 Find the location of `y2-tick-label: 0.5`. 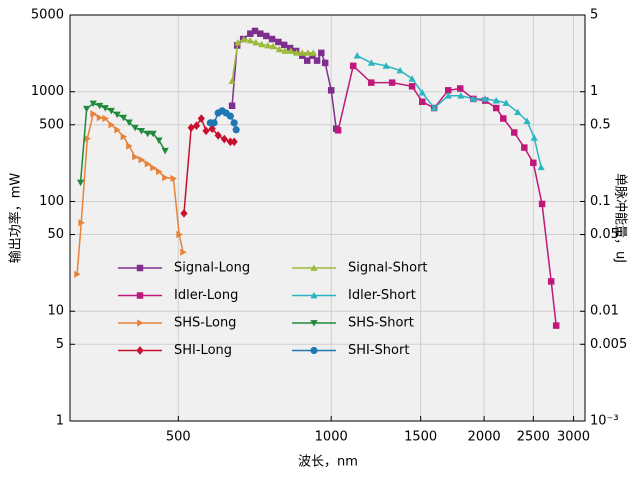

y2-tick-label: 0.5 is located at coordinates (600, 124).